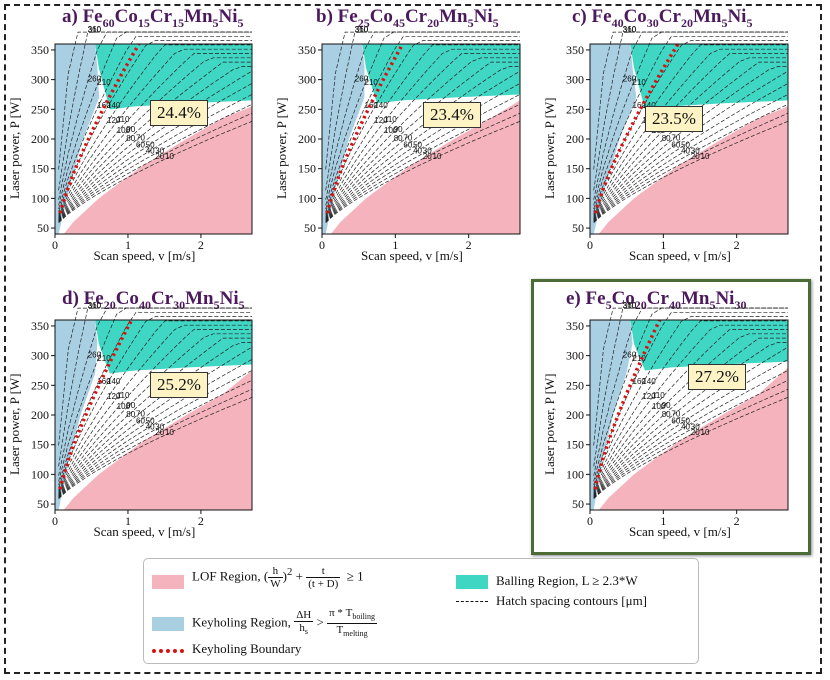 The width and height of the screenshot is (830, 680). I want to click on panel-e-ytick-label-200: 200, so click(575, 415).